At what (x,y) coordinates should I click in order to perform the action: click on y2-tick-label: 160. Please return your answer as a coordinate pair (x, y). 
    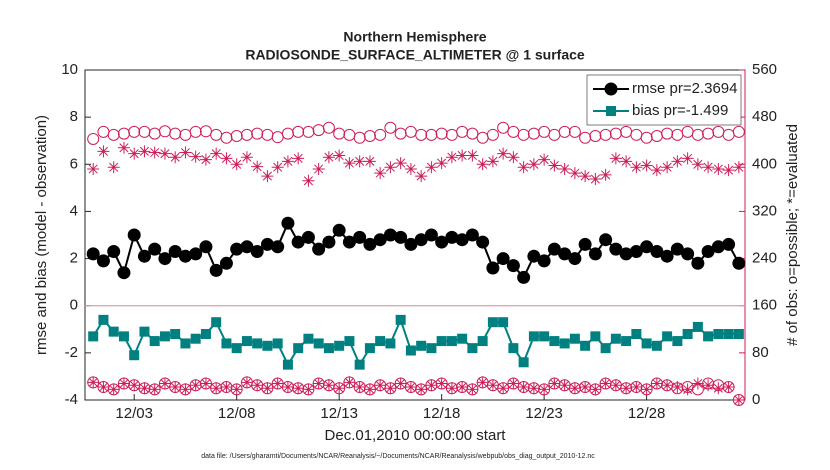
    Looking at the image, I should click on (764, 305).